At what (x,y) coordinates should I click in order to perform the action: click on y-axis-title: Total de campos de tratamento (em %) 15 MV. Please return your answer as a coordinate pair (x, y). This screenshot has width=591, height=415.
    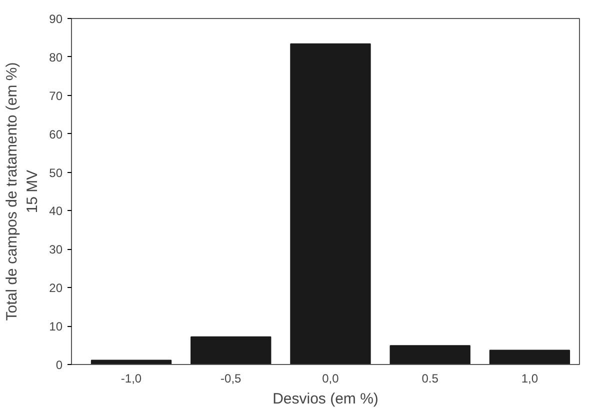
    Looking at the image, I should click on (23, 191).